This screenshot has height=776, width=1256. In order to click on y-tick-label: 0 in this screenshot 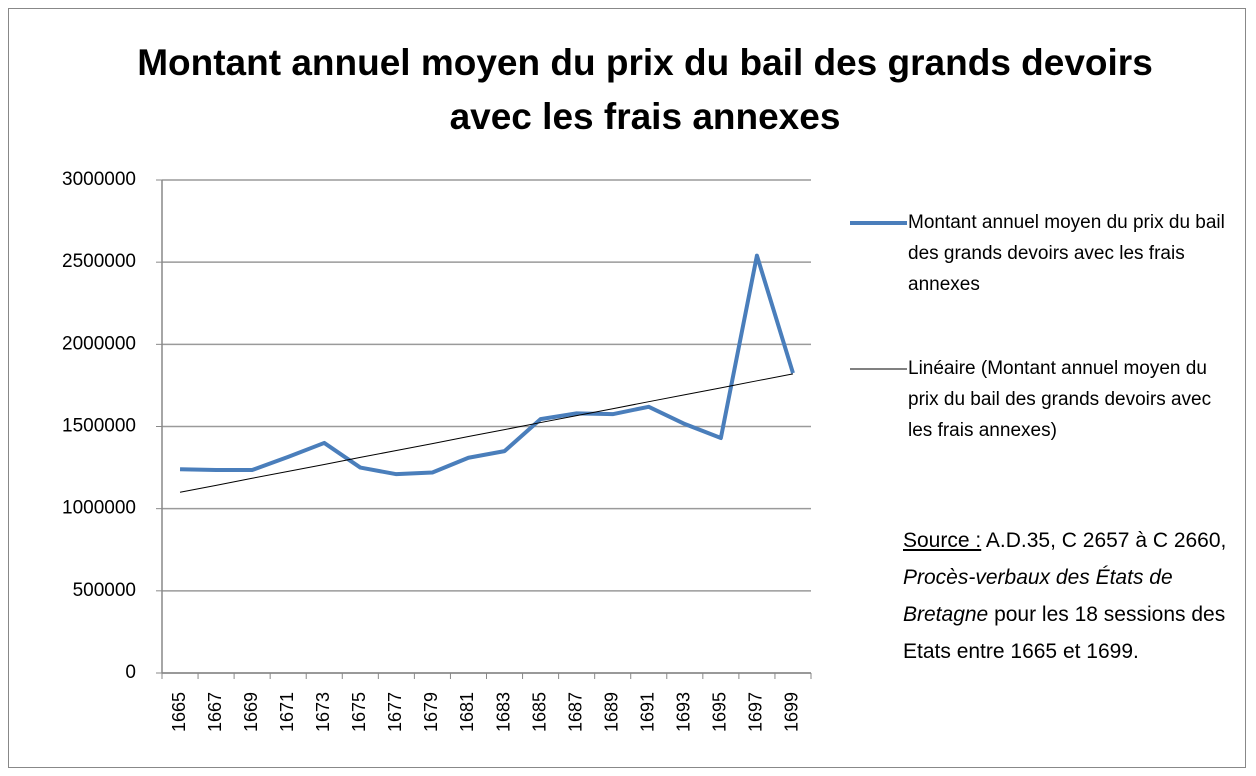, I will do `click(130, 672)`.